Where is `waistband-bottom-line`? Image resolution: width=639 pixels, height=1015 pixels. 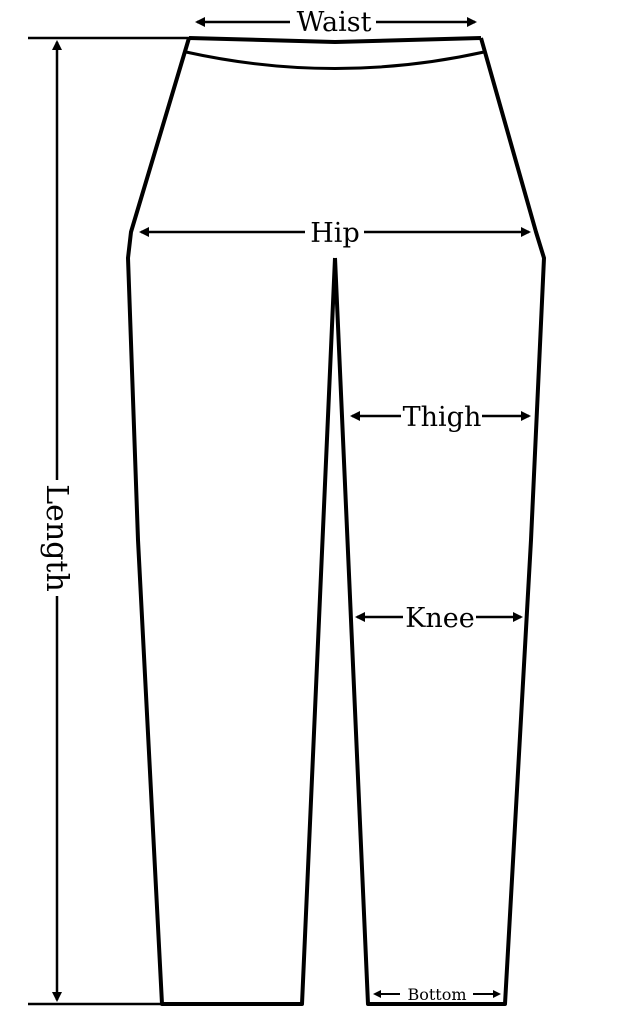 waistband-bottom-line is located at coordinates (335, 60).